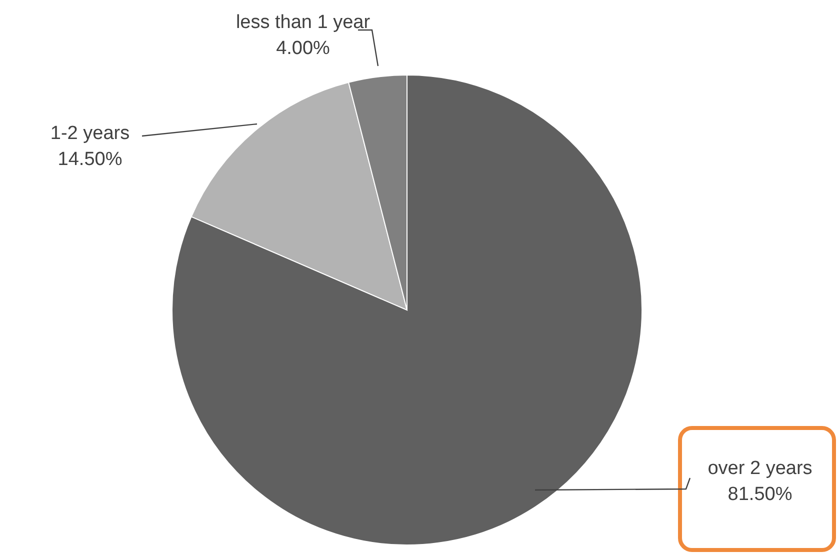 The width and height of the screenshot is (840, 554). I want to click on slice-label: 1-2 years, so click(90, 133).